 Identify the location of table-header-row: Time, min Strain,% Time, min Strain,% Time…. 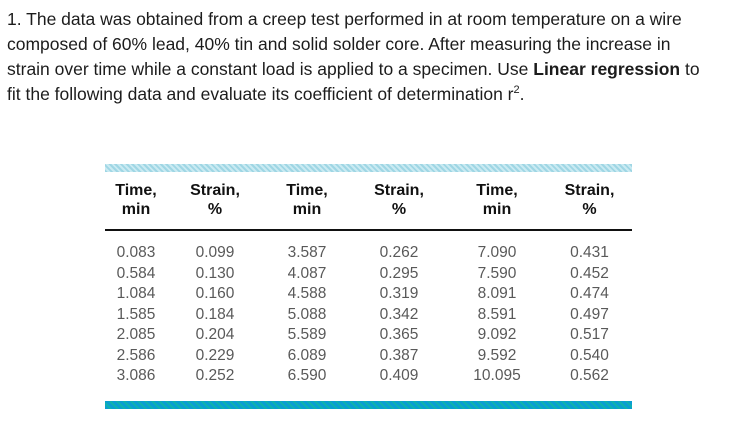
(368, 200).